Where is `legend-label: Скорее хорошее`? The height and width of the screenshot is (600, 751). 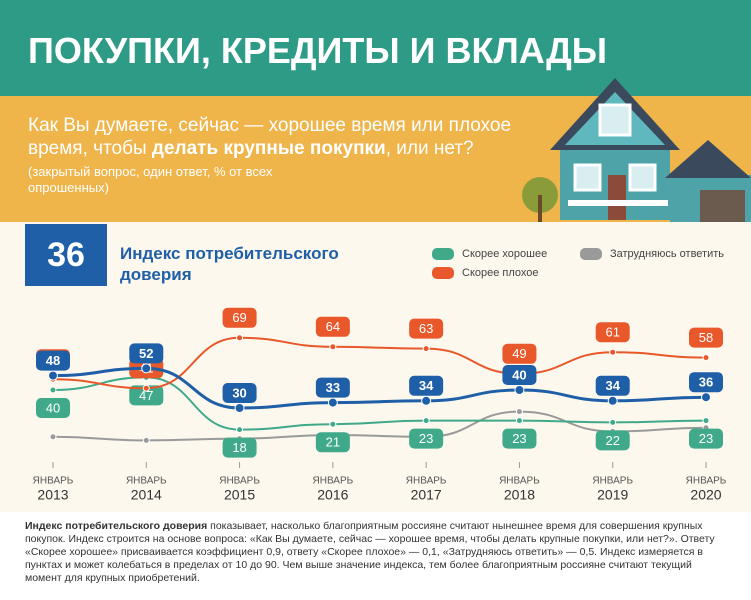 legend-label: Скорее хорошее is located at coordinates (504, 254).